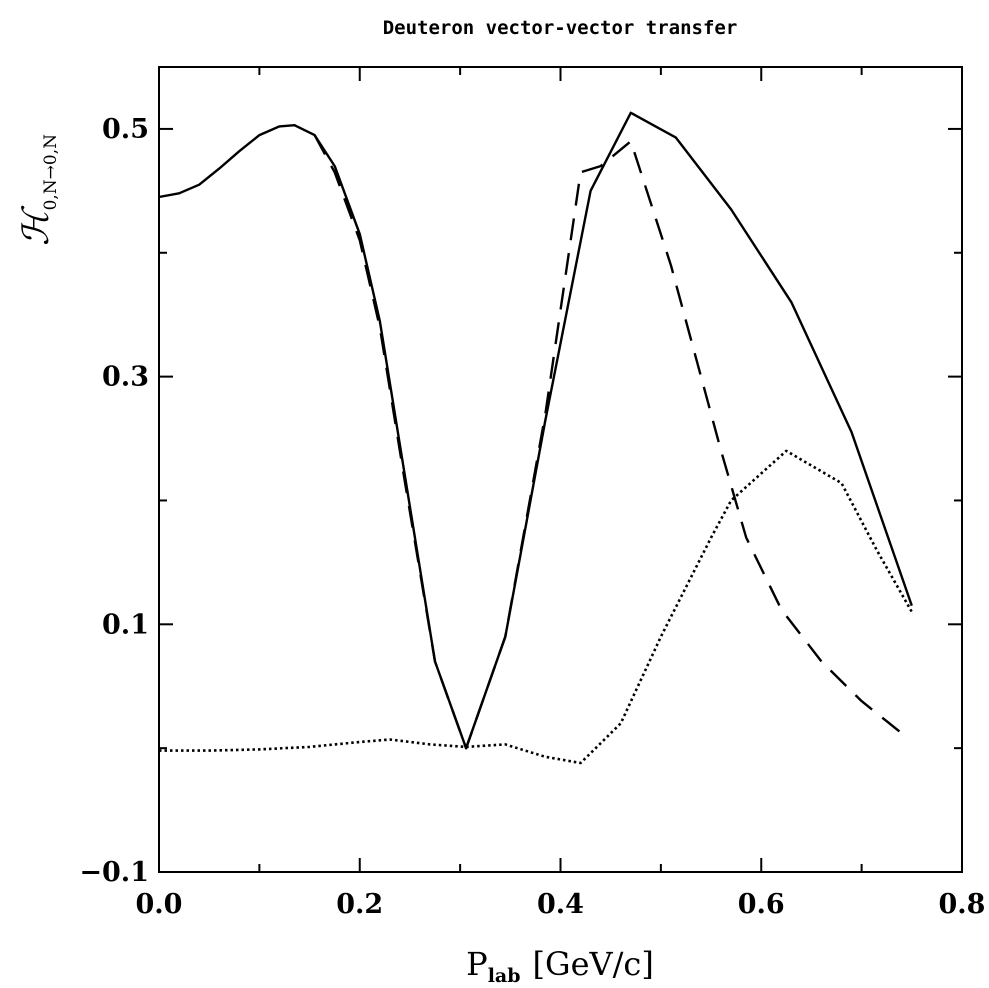 This screenshot has height=988, width=989. What do you see at coordinates (477, 964) in the screenshot?
I see `x-axis-label-main: P` at bounding box center [477, 964].